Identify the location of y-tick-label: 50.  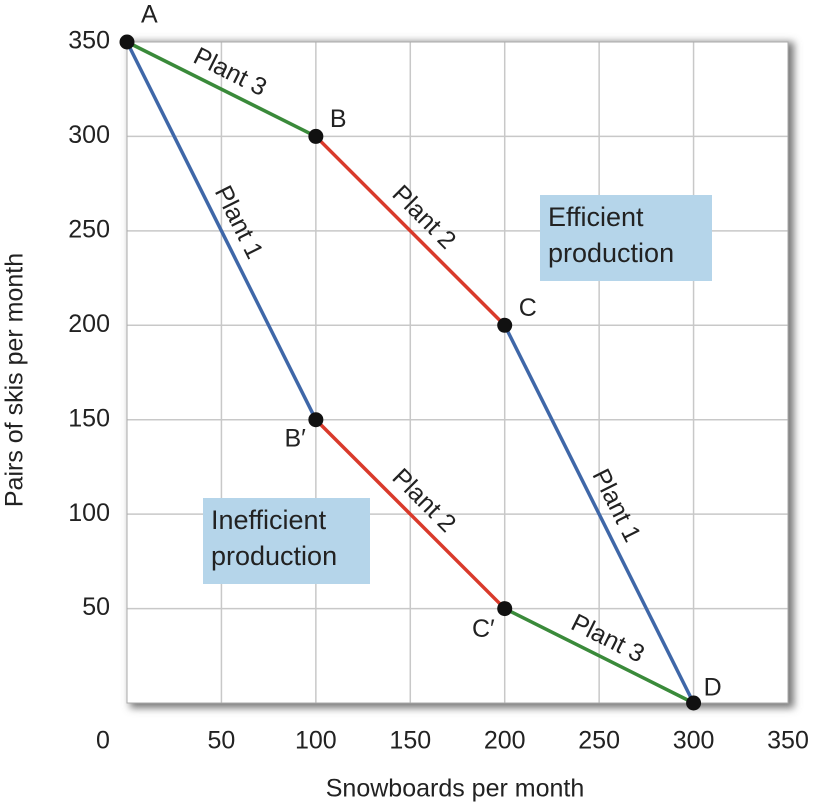
(96, 607).